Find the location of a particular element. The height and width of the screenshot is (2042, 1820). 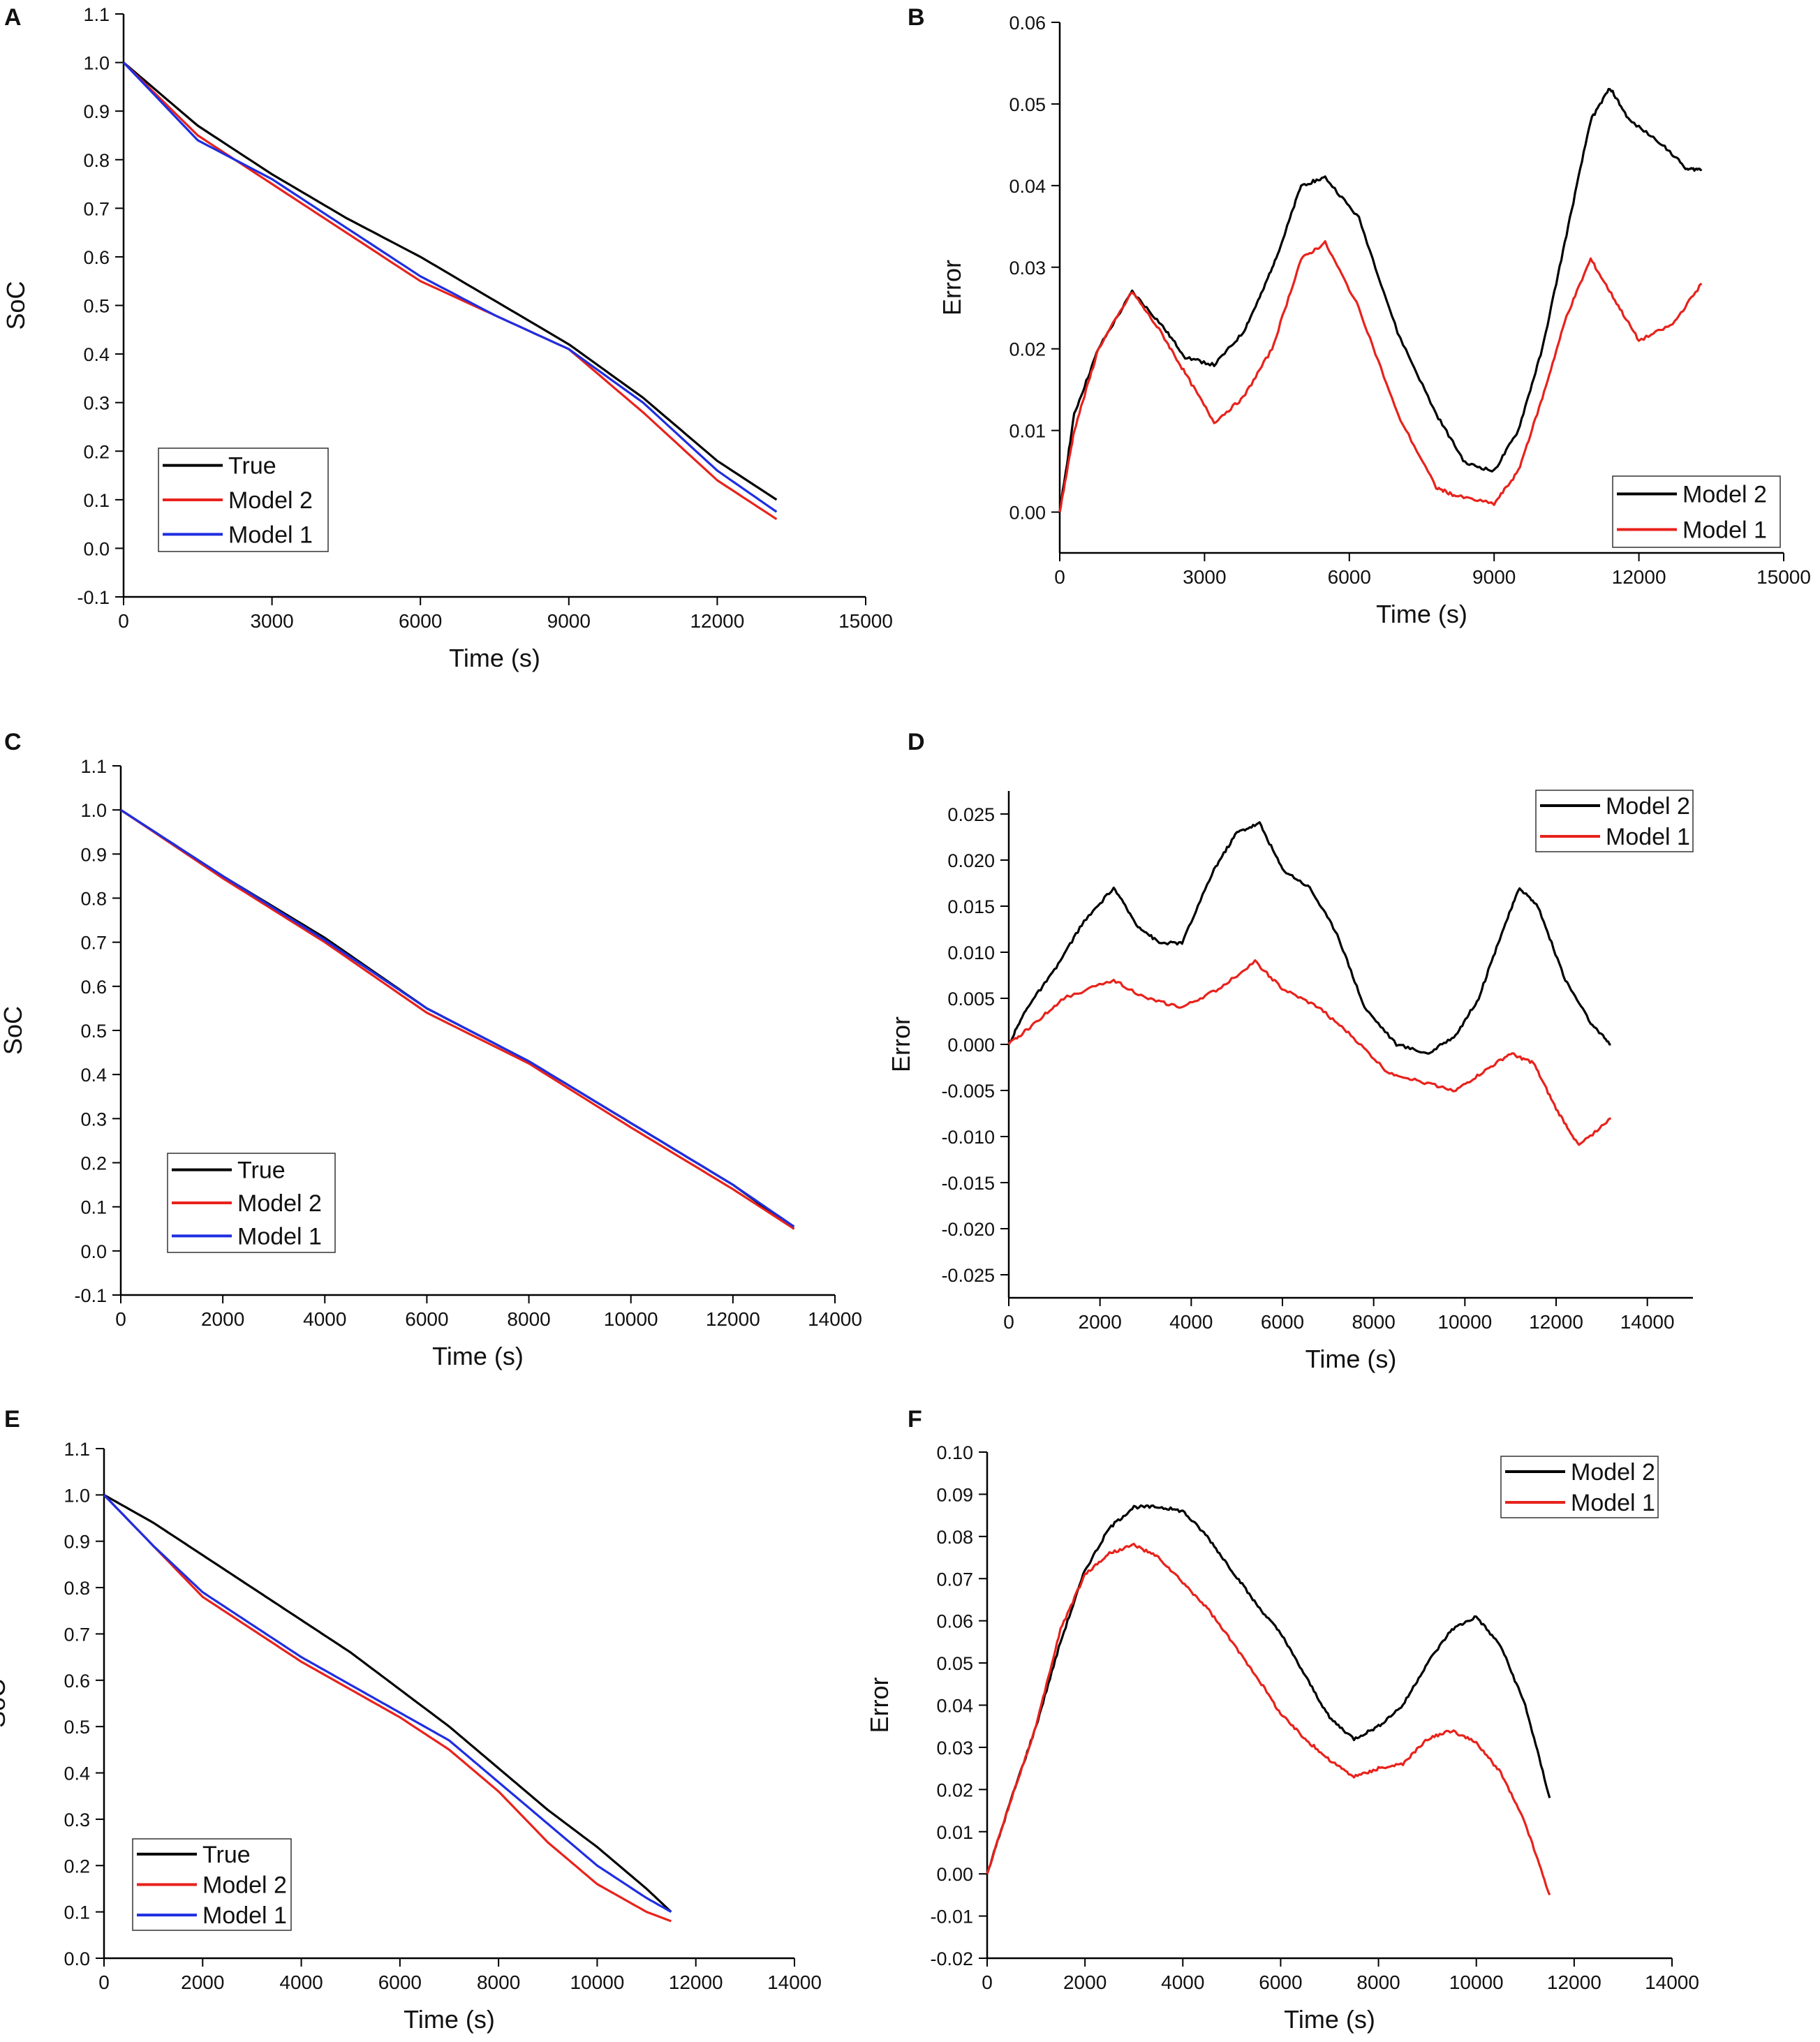

y-tick-label: 0.3 is located at coordinates (96, 404).